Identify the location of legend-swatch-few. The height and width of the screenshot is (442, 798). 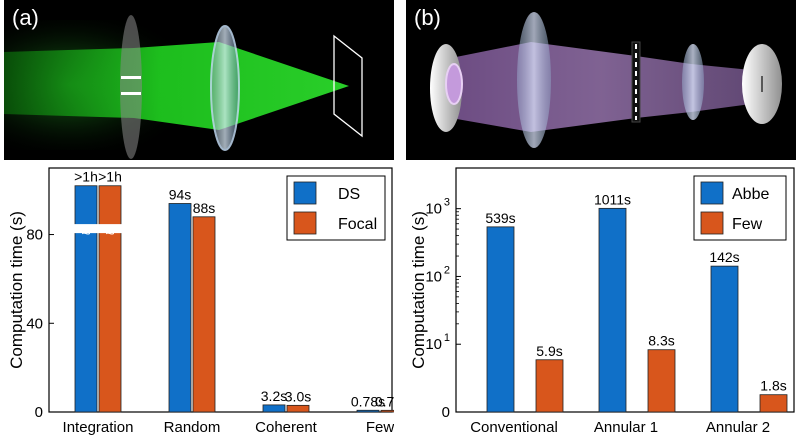
(712, 223).